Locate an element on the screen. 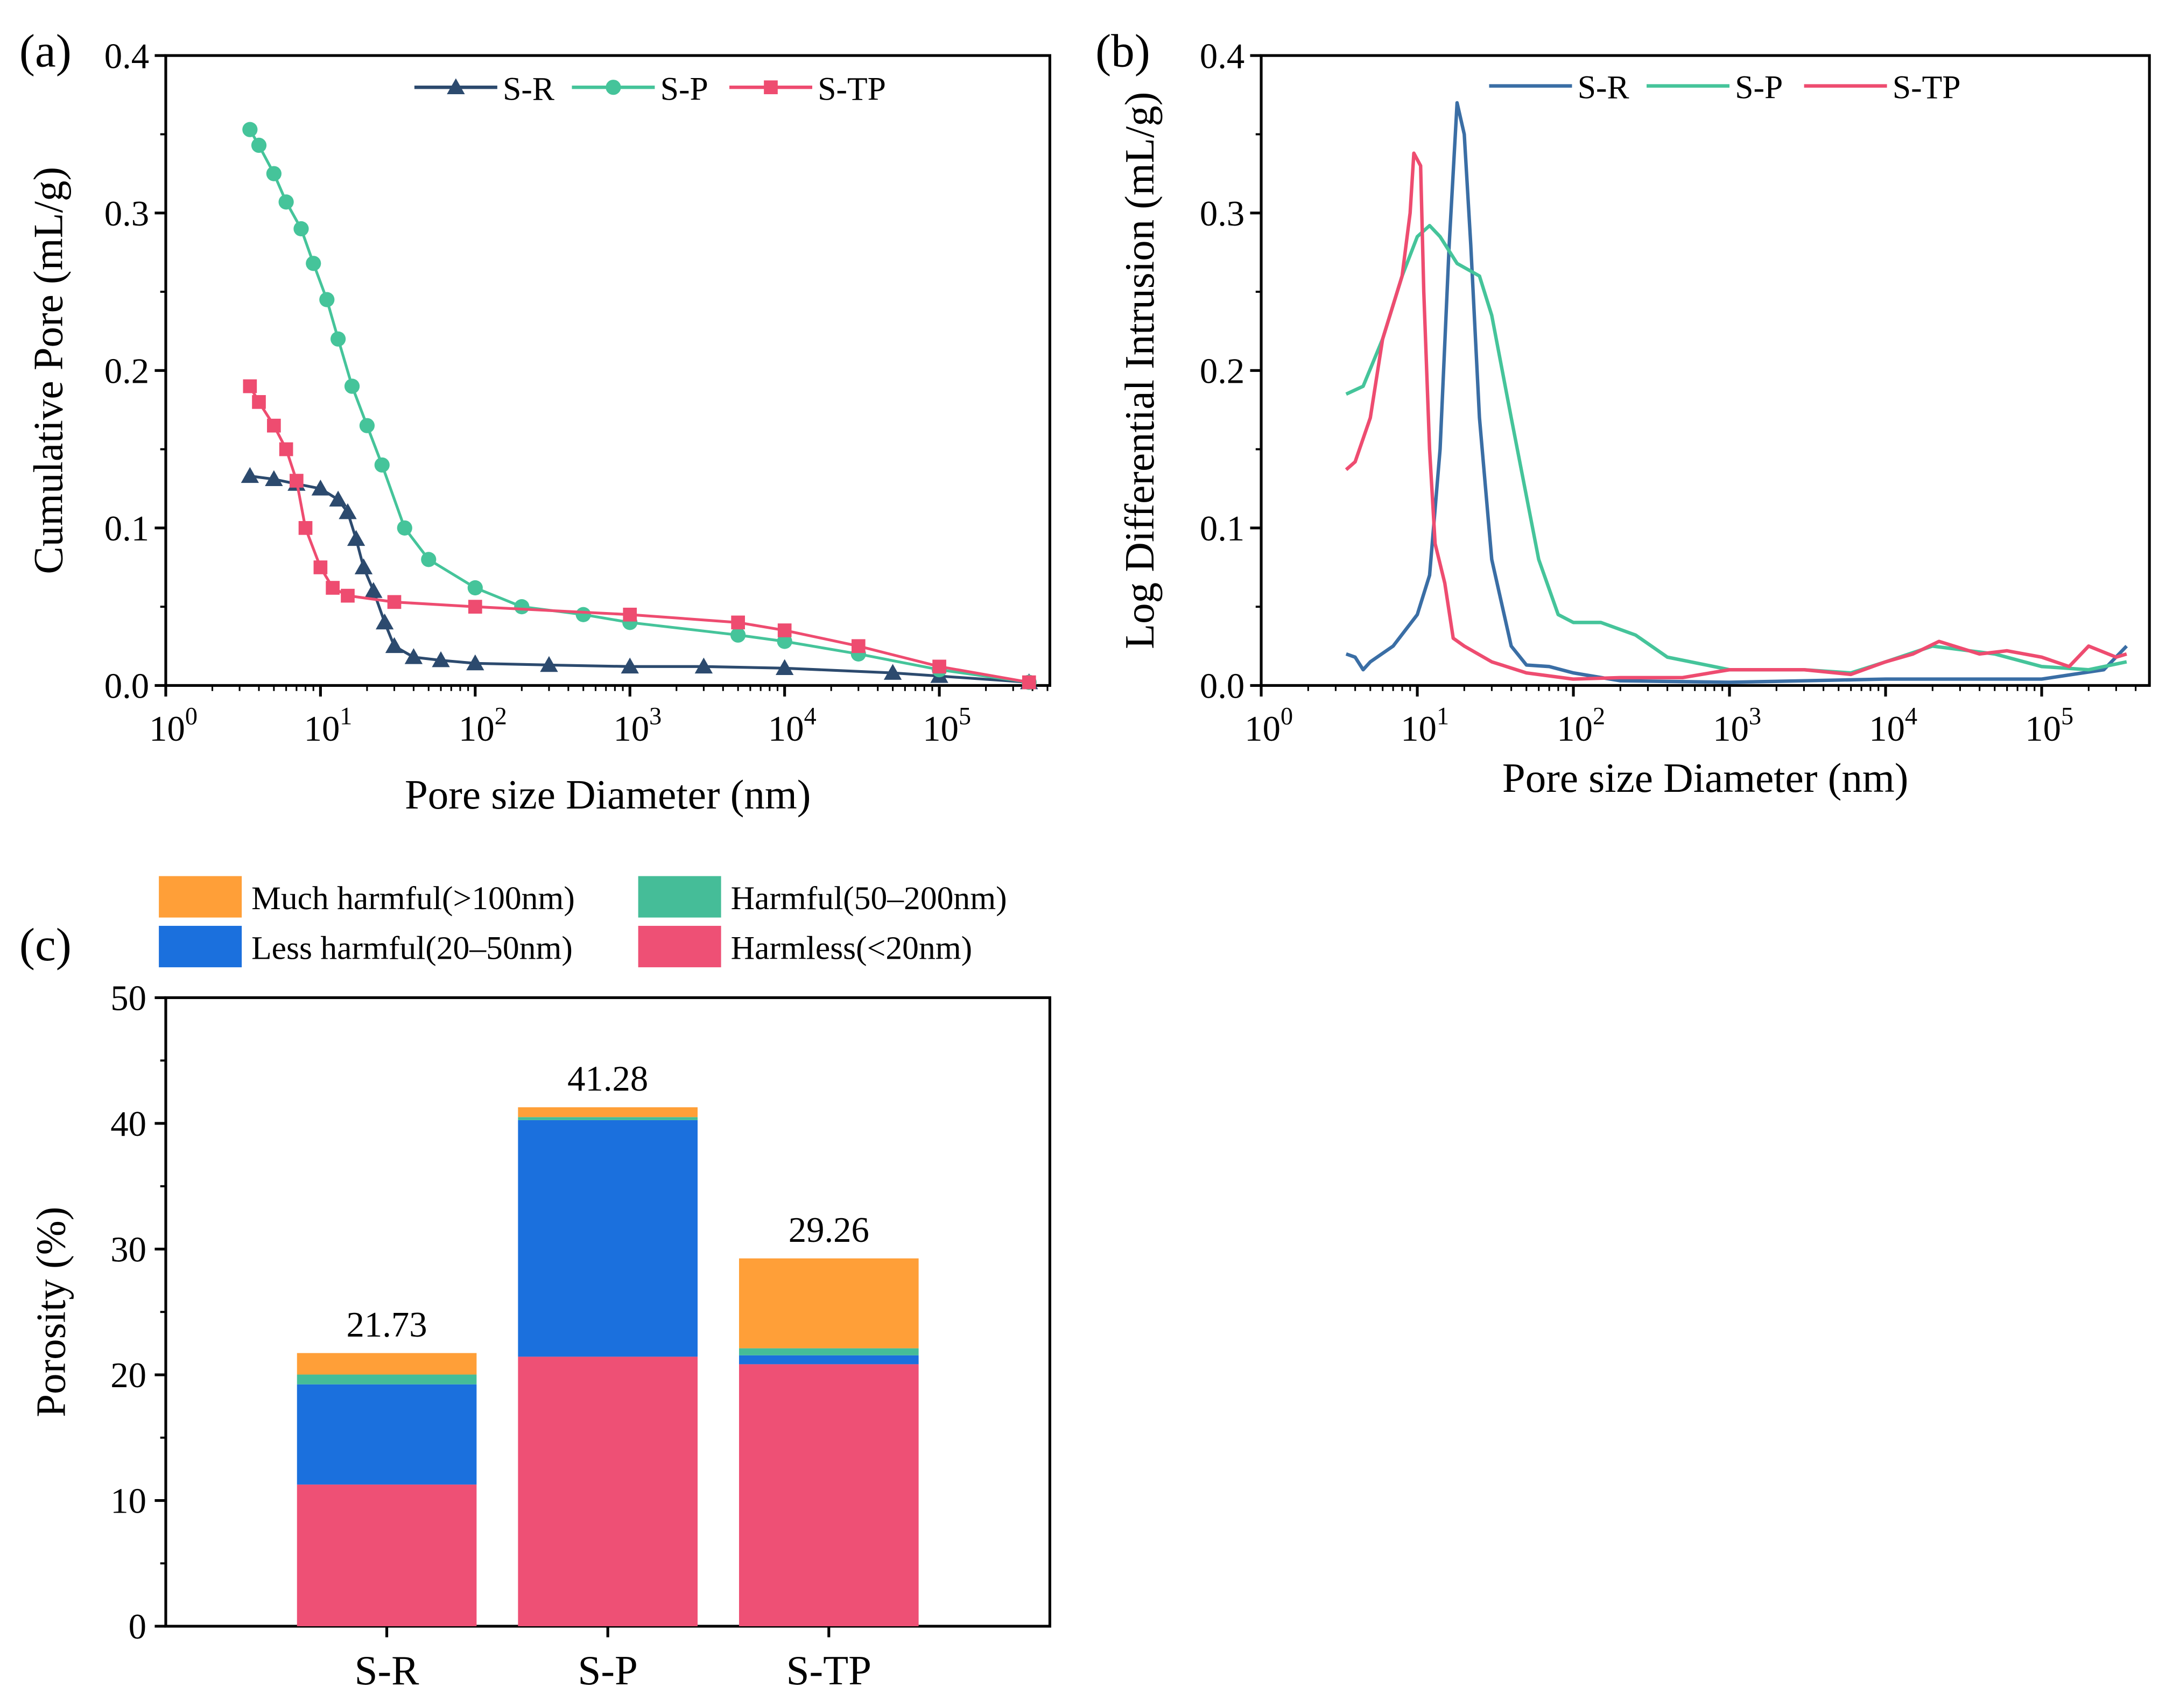 The image size is (2166, 1708). legend-item: Harmful(50–200nm) is located at coordinates (823, 897).